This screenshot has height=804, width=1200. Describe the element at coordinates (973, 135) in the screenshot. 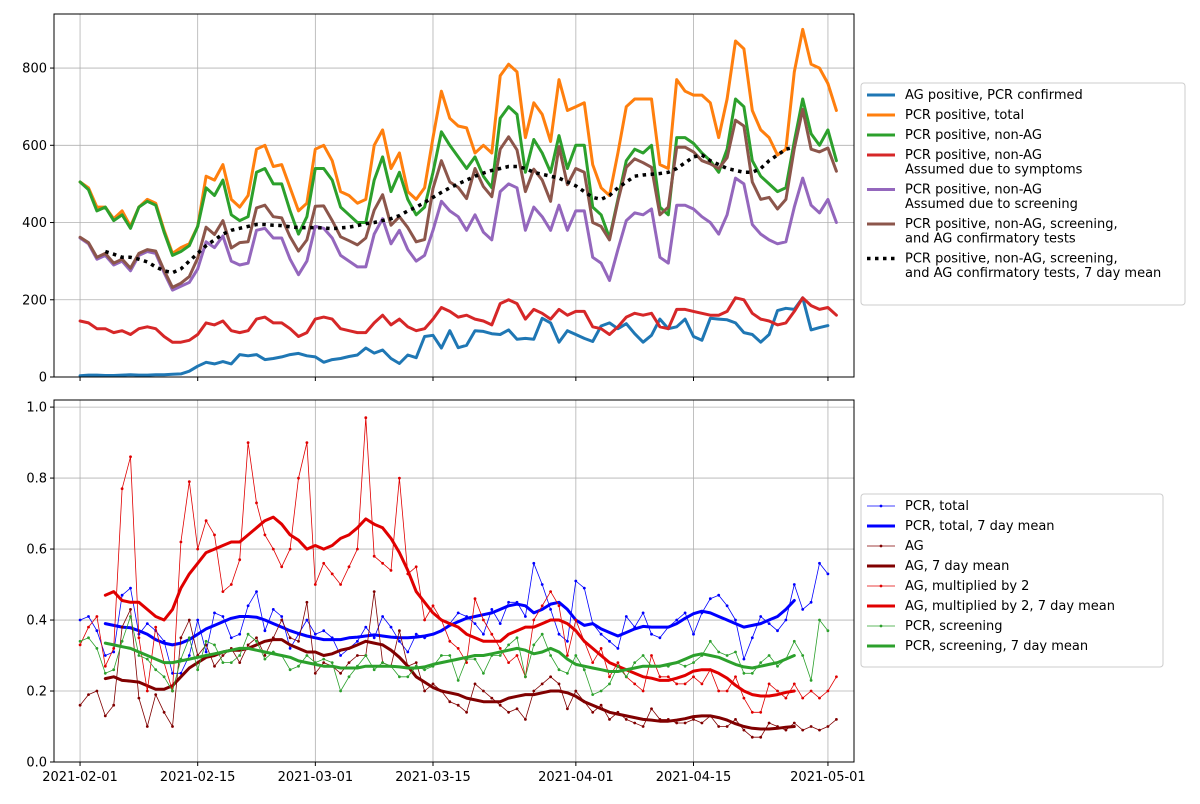

I see `legend-label: PCR positive, non-AG` at that location.